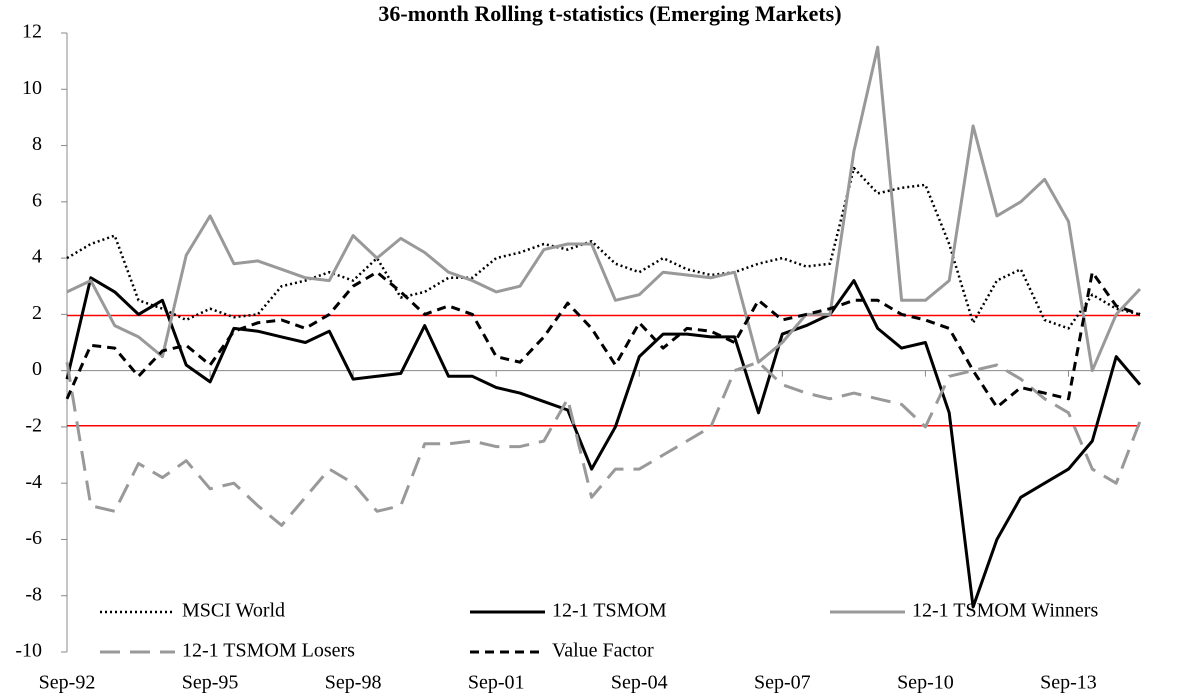  I want to click on x-tick-label: Sep-04, so click(639, 683).